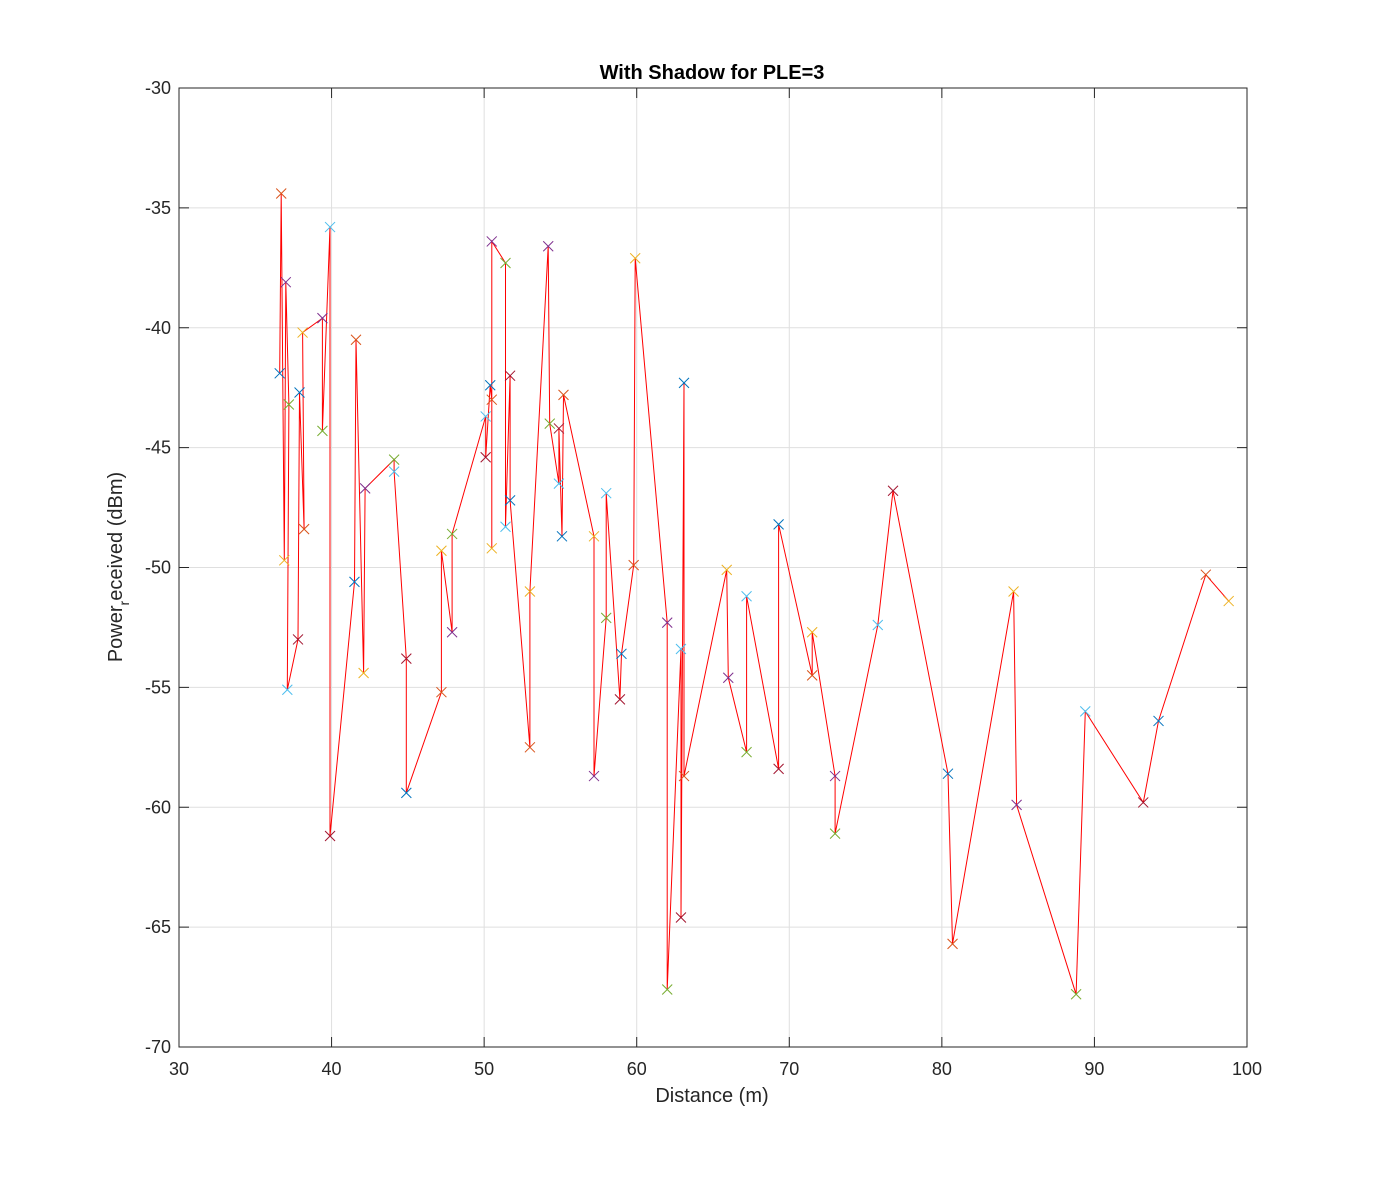  Describe the element at coordinates (1247, 1069) in the screenshot. I see `x-tick-label: 100` at that location.